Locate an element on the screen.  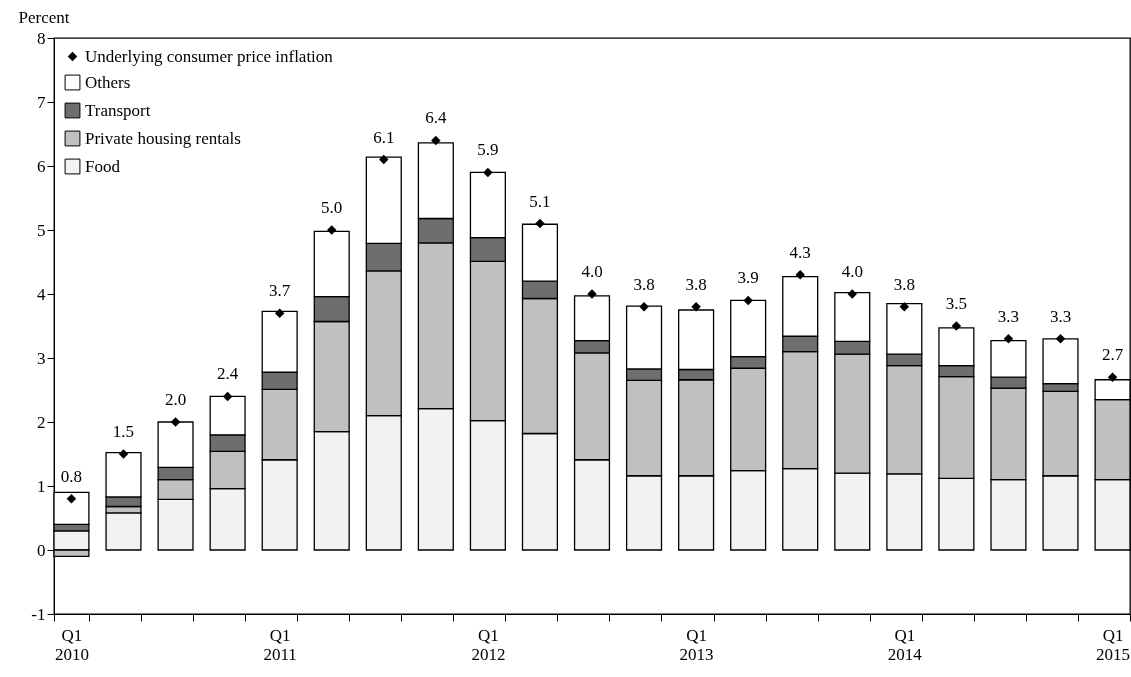
x-tick-label: Q1 2010 is located at coordinates (71, 644).